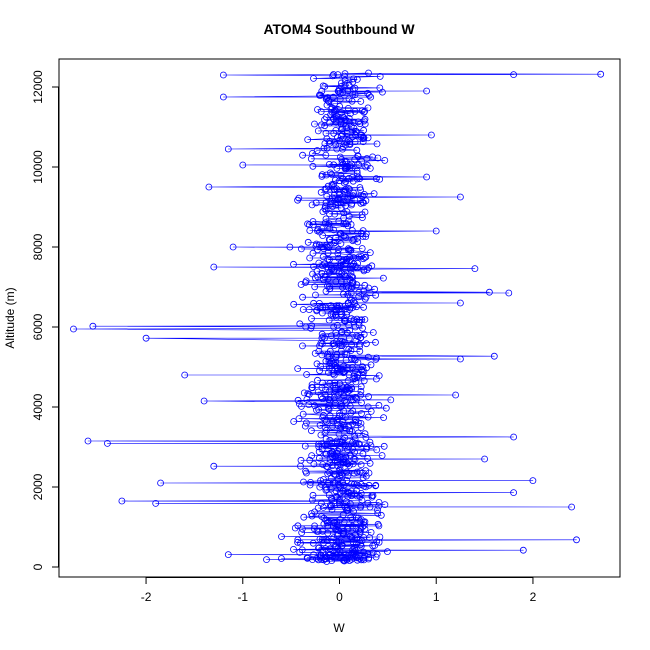 This screenshot has width=650, height=650. What do you see at coordinates (38, 87) in the screenshot?
I see `y-tick-label: 12000` at bounding box center [38, 87].